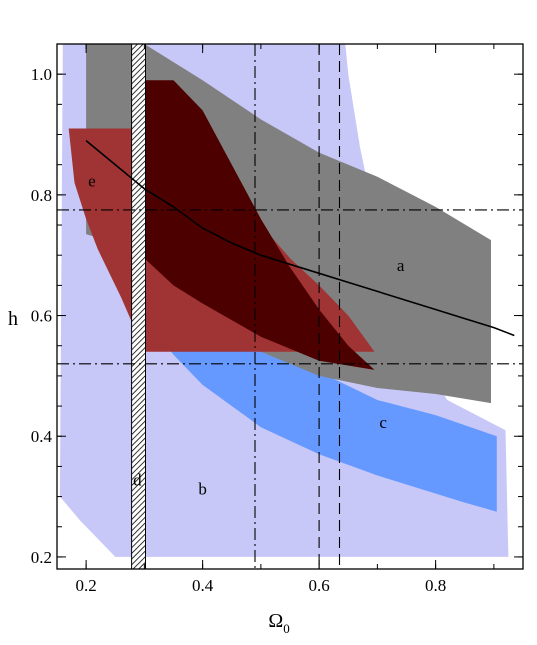 The image size is (537, 645). Describe the element at coordinates (41, 195) in the screenshot. I see `y-tick-label-3: 0.8` at that location.